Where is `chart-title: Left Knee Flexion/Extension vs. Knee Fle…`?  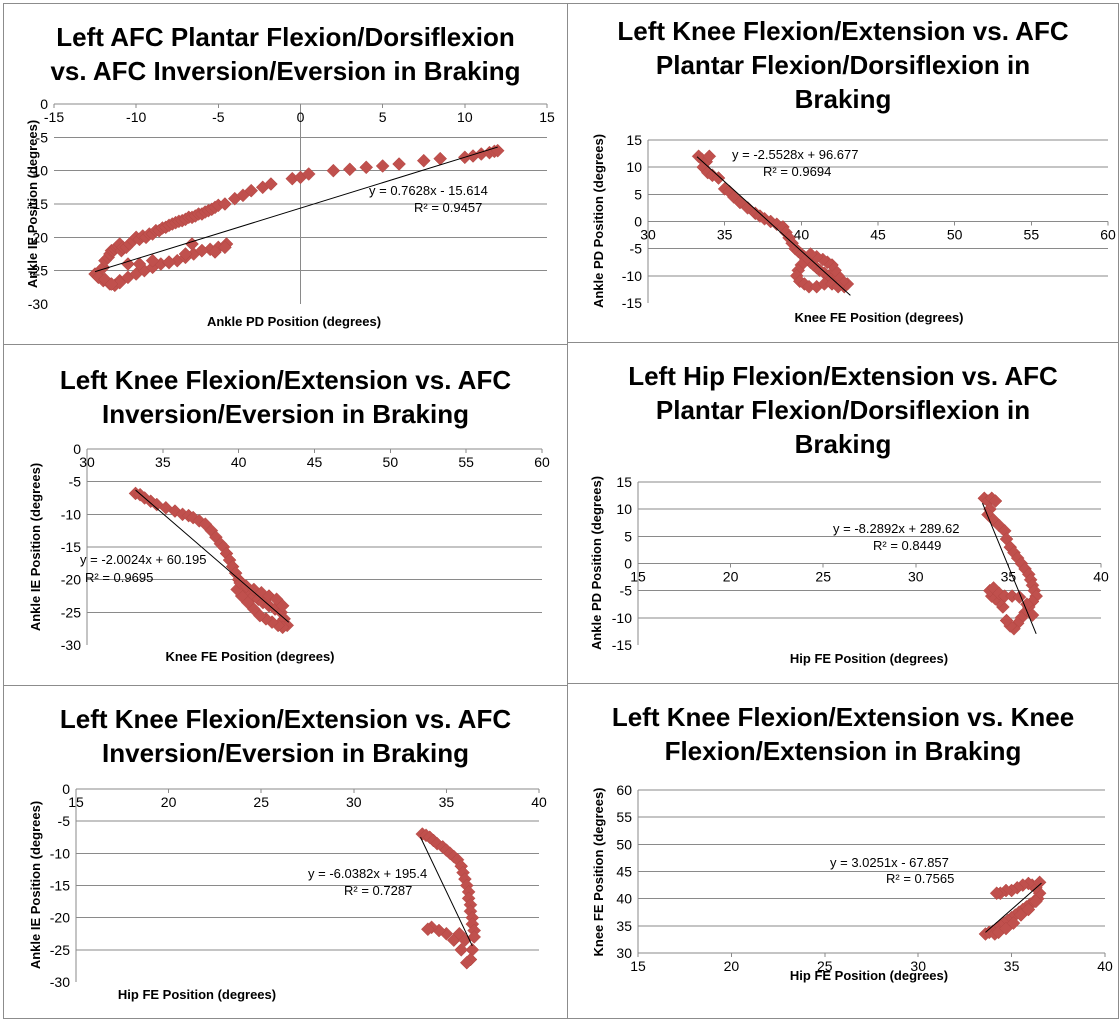
chart-title: Left Knee Flexion/Extension vs. Knee Fle… is located at coordinates (843, 734).